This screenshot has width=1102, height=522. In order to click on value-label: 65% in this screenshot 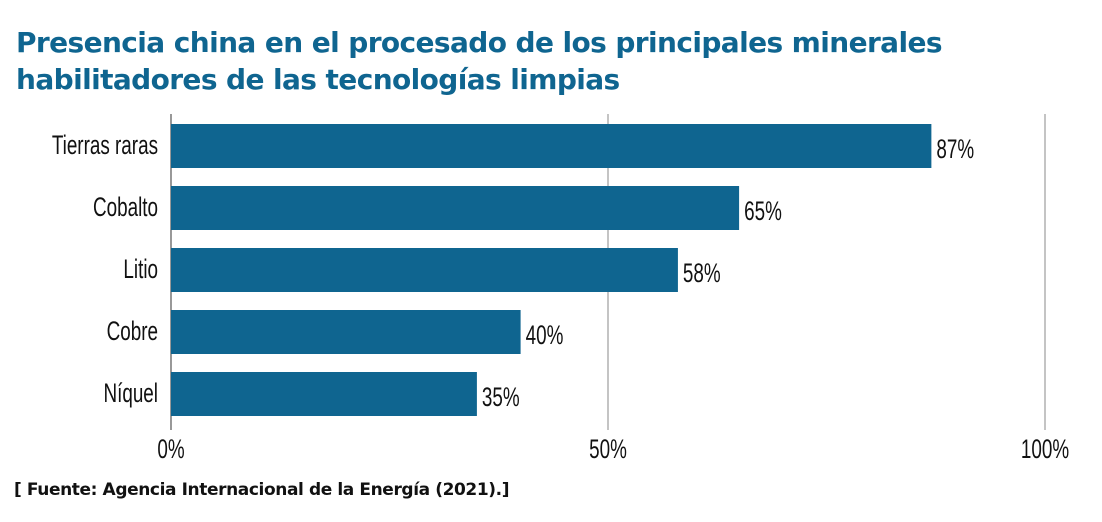, I will do `click(763, 211)`.